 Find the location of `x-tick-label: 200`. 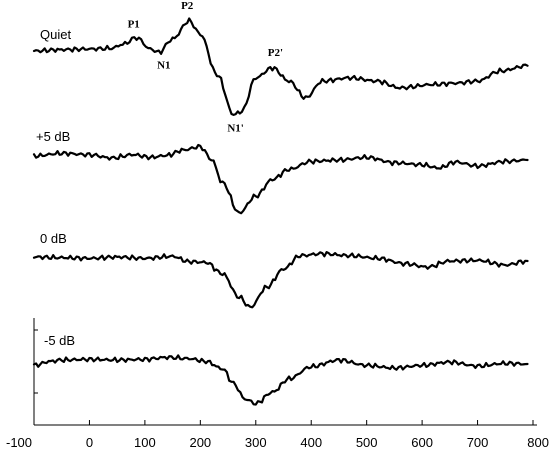

x-tick-label: 200 is located at coordinates (200, 442).